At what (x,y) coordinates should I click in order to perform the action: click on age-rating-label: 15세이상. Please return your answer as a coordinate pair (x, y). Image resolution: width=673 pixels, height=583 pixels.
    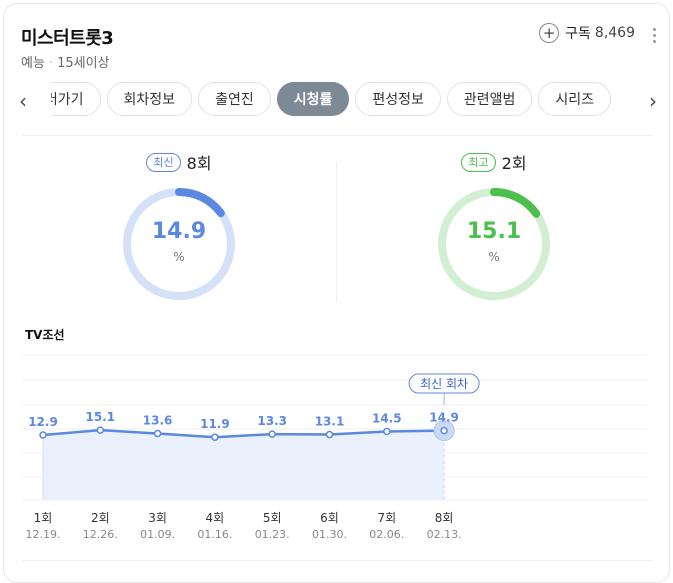
    Looking at the image, I should click on (83, 63).